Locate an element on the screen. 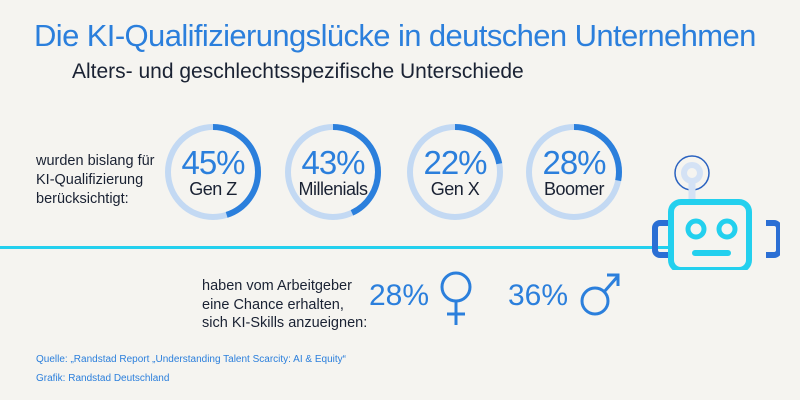 The height and width of the screenshot is (400, 800). donut-arc-Gen Z is located at coordinates (213, 172).